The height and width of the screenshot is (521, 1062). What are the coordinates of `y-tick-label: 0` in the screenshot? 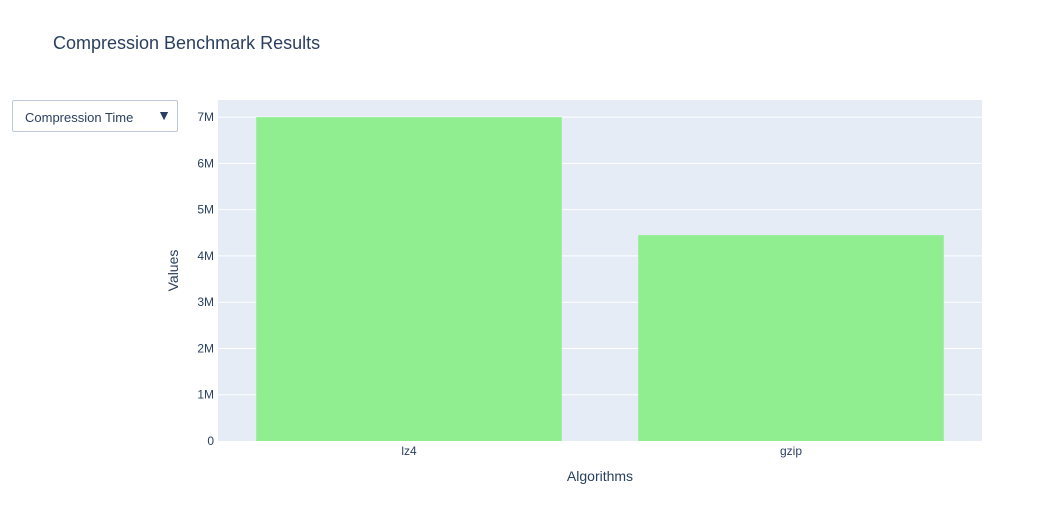 It's located at (210, 441).